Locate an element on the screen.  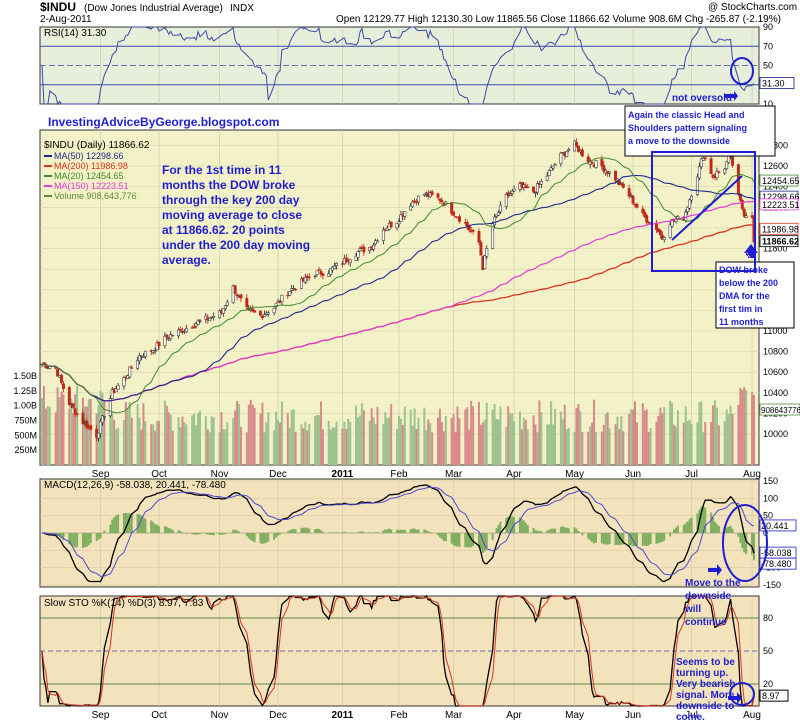
annotation-line: will is located at coordinates (692, 609).